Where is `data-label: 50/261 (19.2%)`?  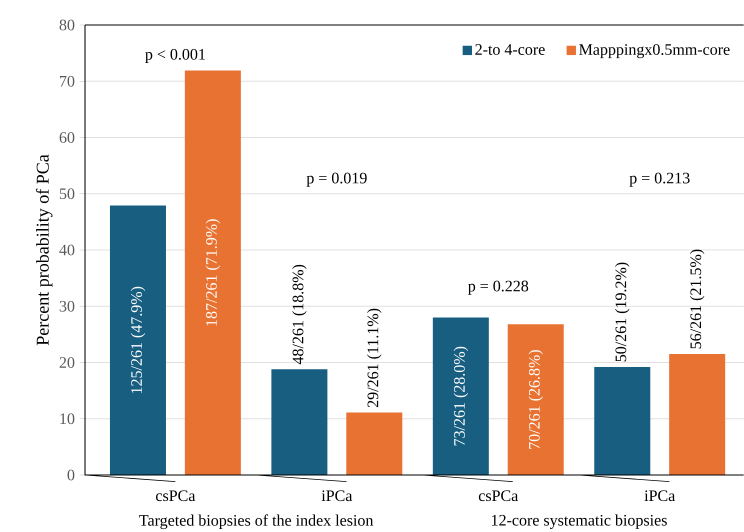 data-label: 50/261 (19.2%) is located at coordinates (622, 312).